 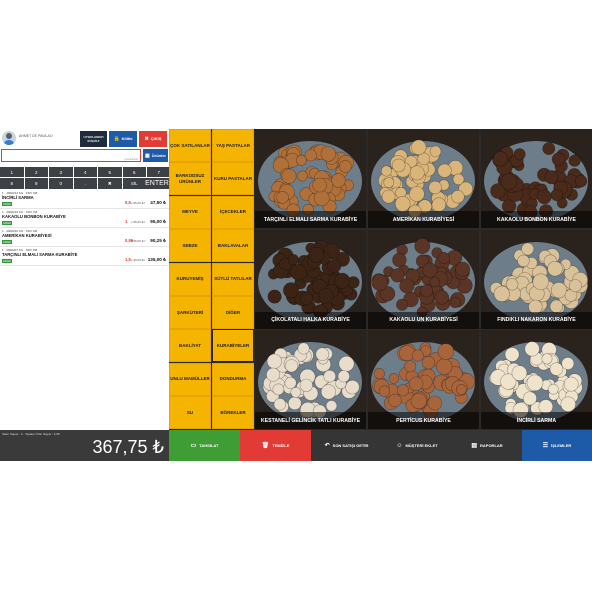 I want to click on category-button: ŞARKÜTERİ, so click(x=190, y=312).